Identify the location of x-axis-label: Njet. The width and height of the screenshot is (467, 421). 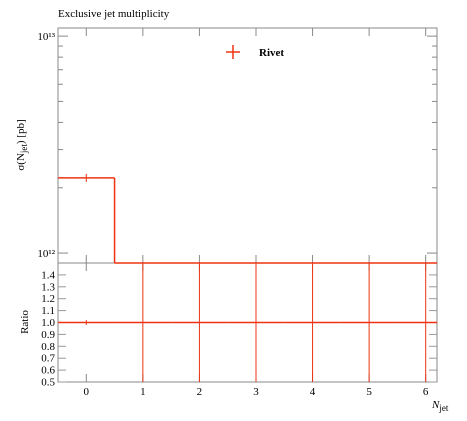
(440, 406).